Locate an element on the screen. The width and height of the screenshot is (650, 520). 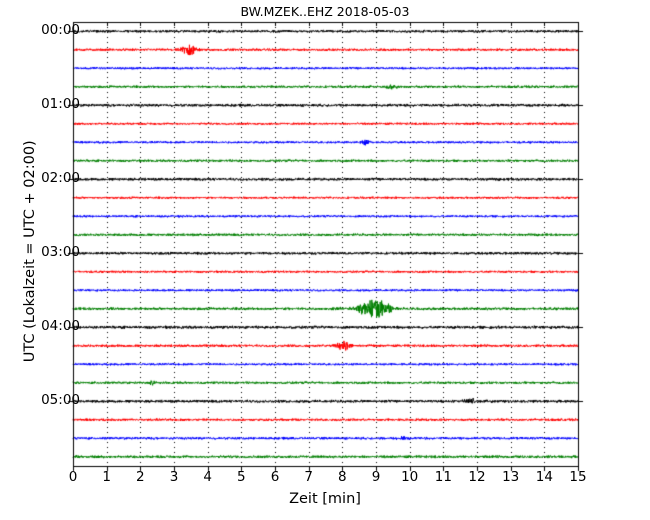
x-tick-3: 3 is located at coordinates (174, 477).